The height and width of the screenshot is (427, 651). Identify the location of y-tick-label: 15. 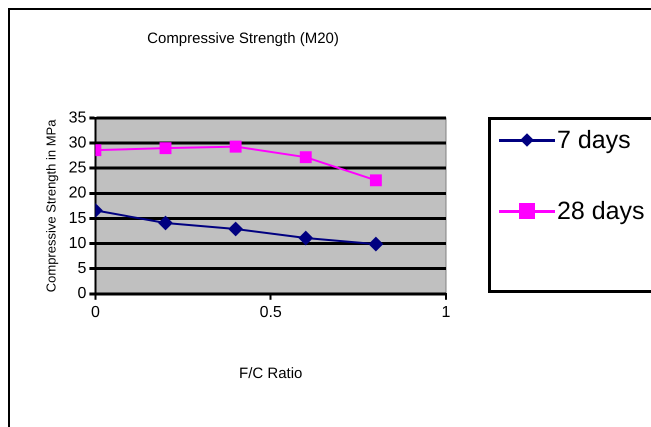
(77, 218).